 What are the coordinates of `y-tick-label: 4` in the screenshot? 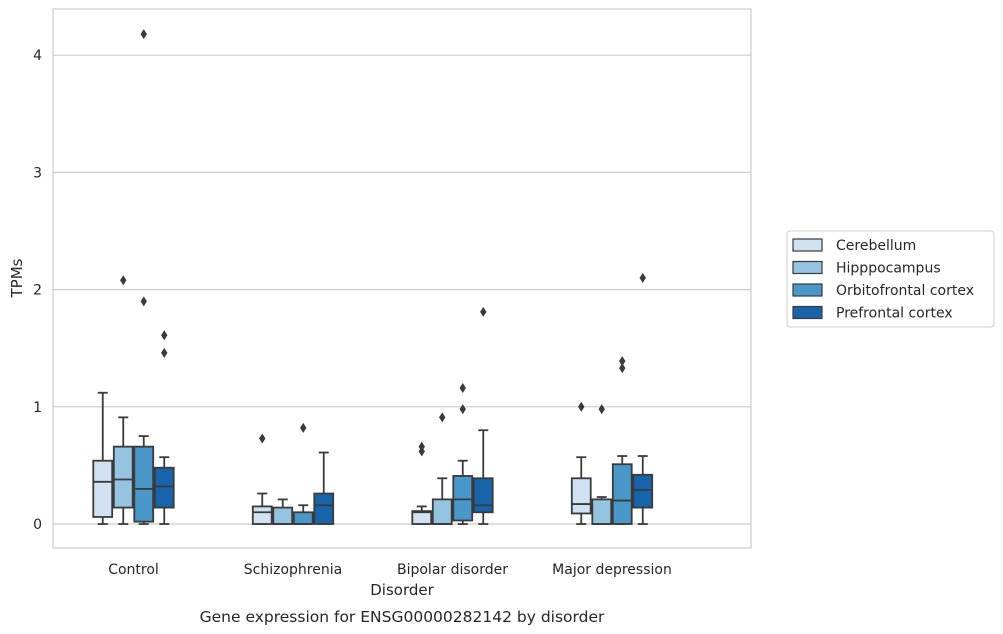 It's located at (37, 56).